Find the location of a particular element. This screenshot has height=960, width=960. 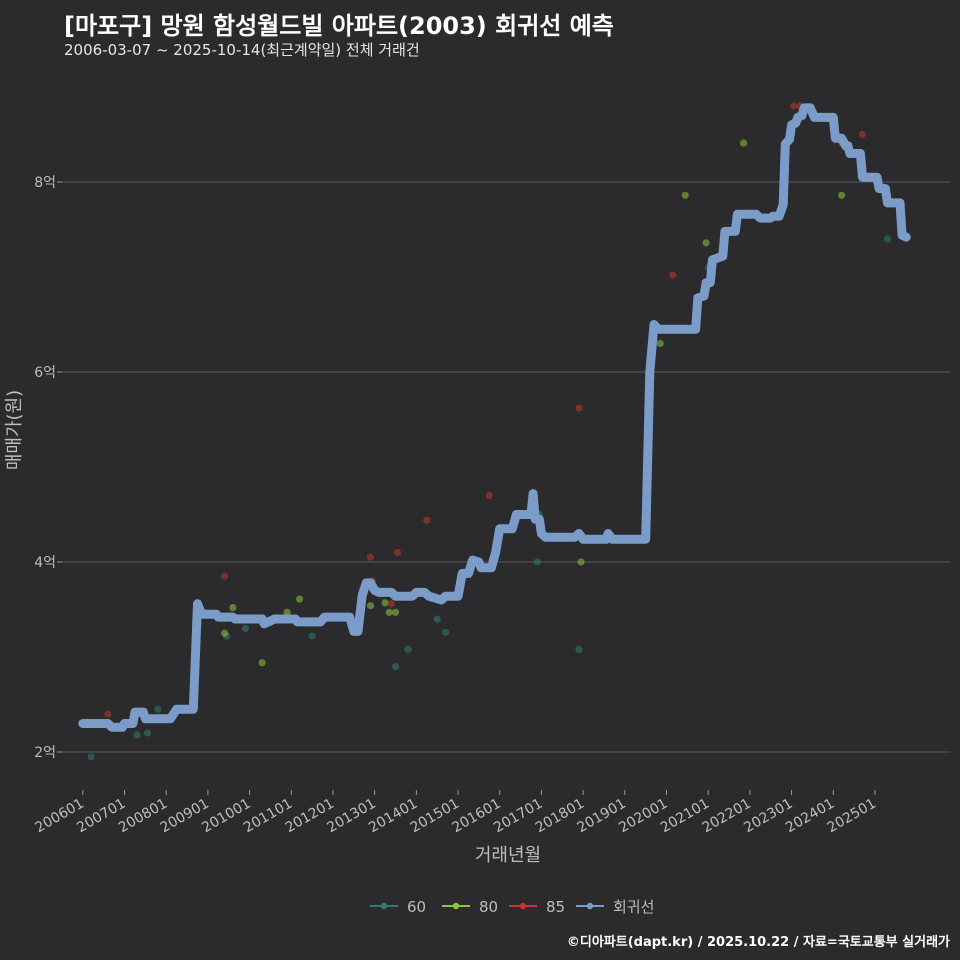

legend-label-regression: 회귀선 is located at coordinates (633, 907).